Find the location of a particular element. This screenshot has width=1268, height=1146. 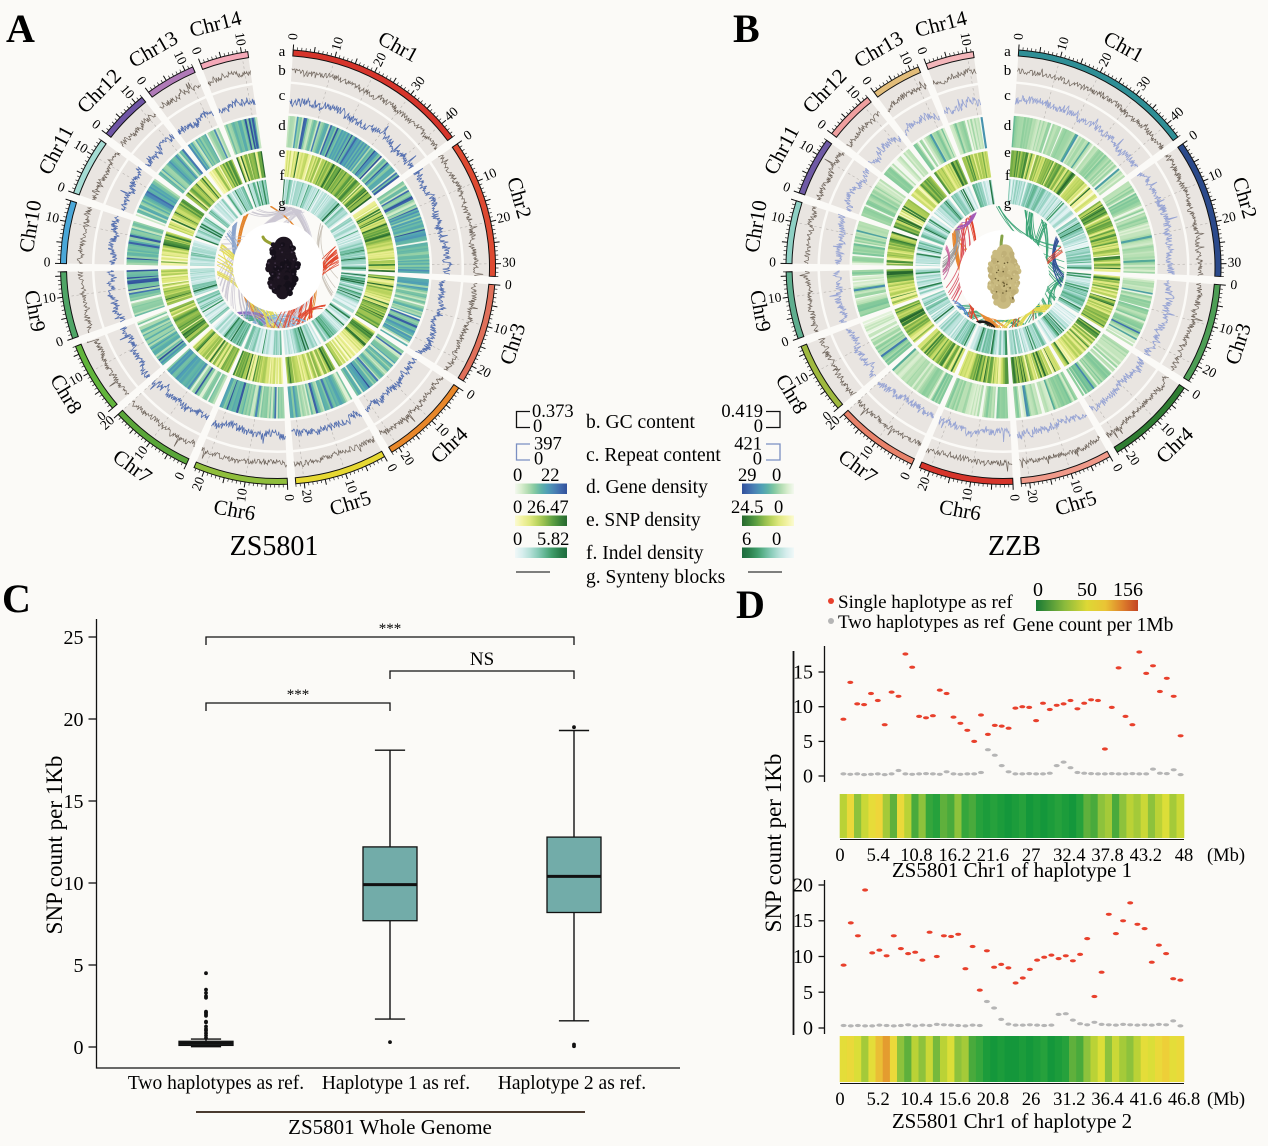

svg-text: 41.6 is located at coordinates (1146, 1100).